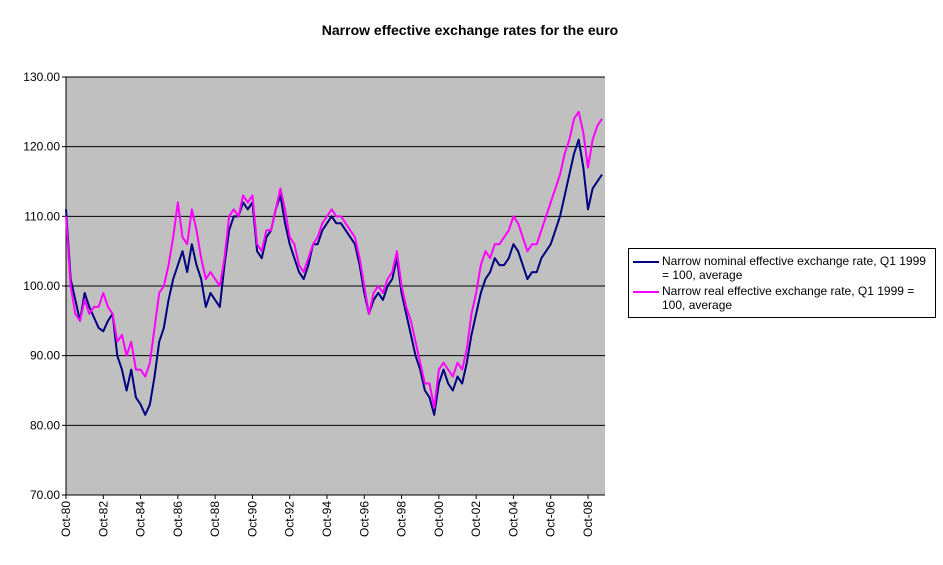 The width and height of the screenshot is (943, 565). I want to click on y-tick-label: 100.00, so click(41, 286).